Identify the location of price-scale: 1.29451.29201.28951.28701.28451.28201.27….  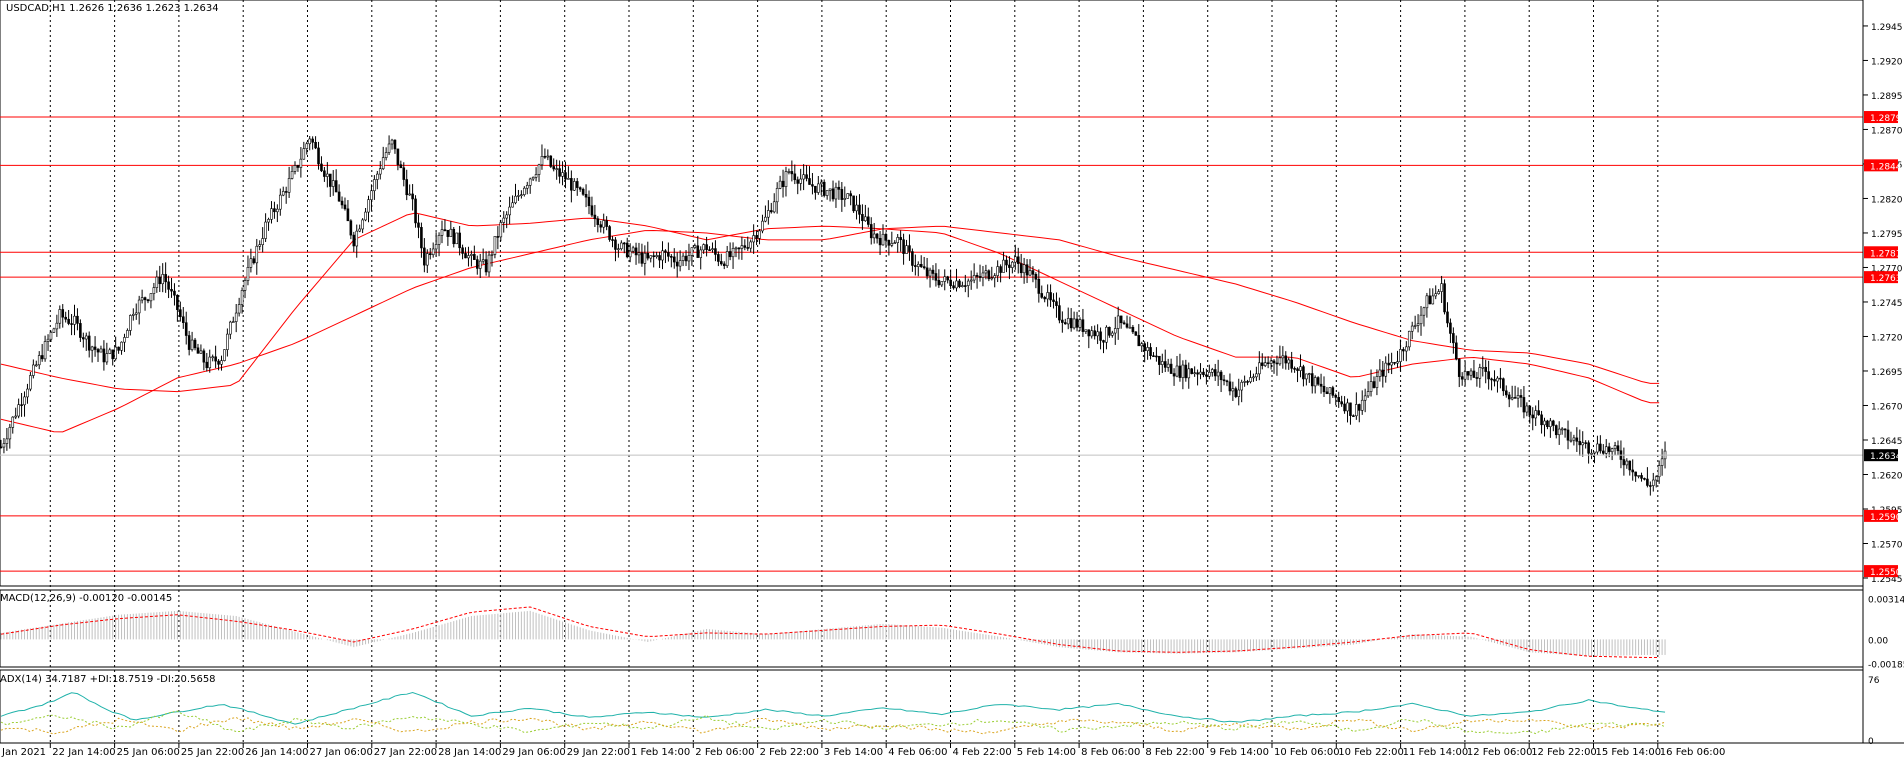
(1883, 373).